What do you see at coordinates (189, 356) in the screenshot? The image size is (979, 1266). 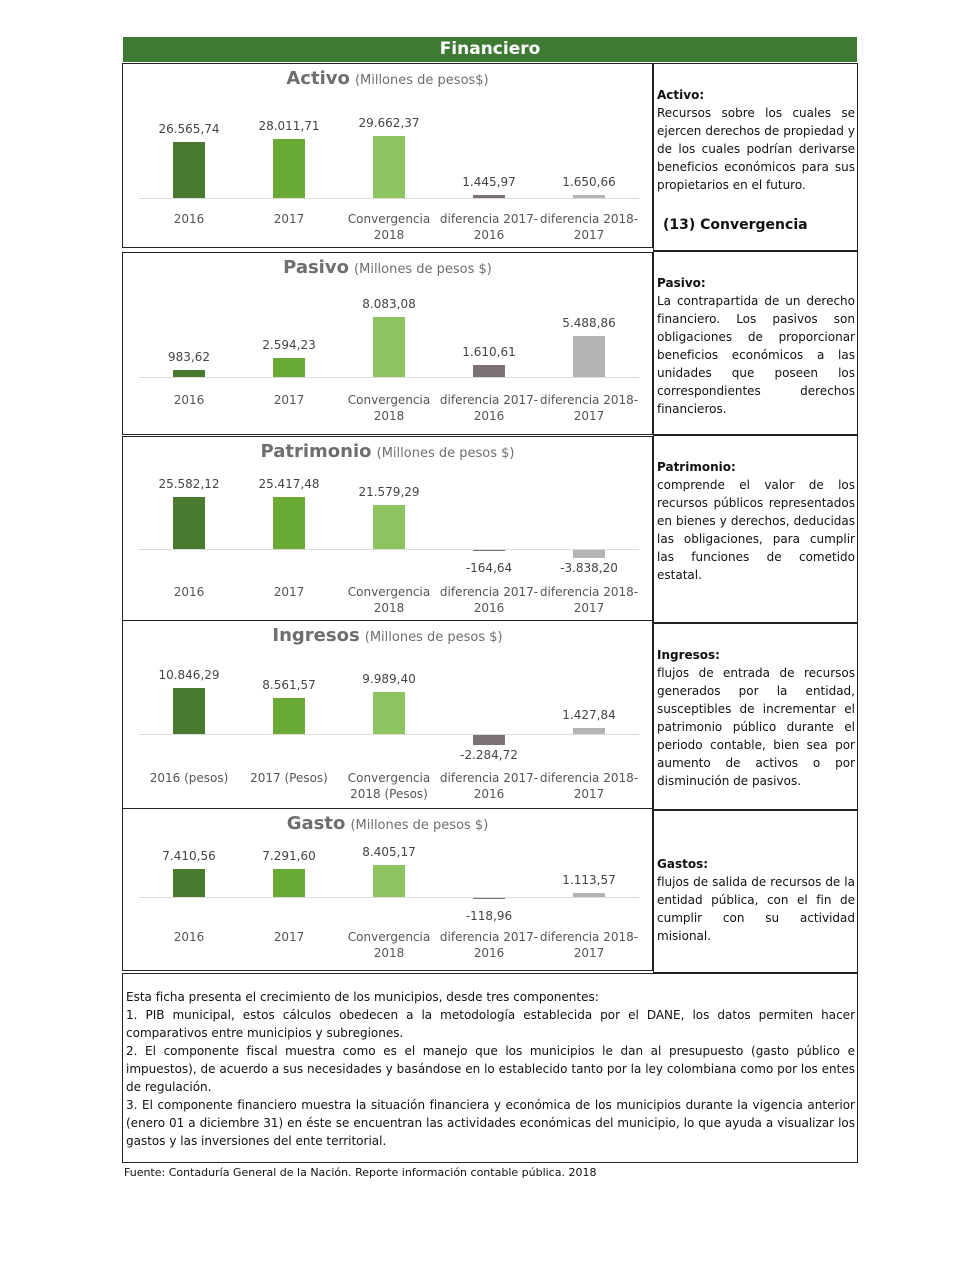 I see `value-label: 983,62` at bounding box center [189, 356].